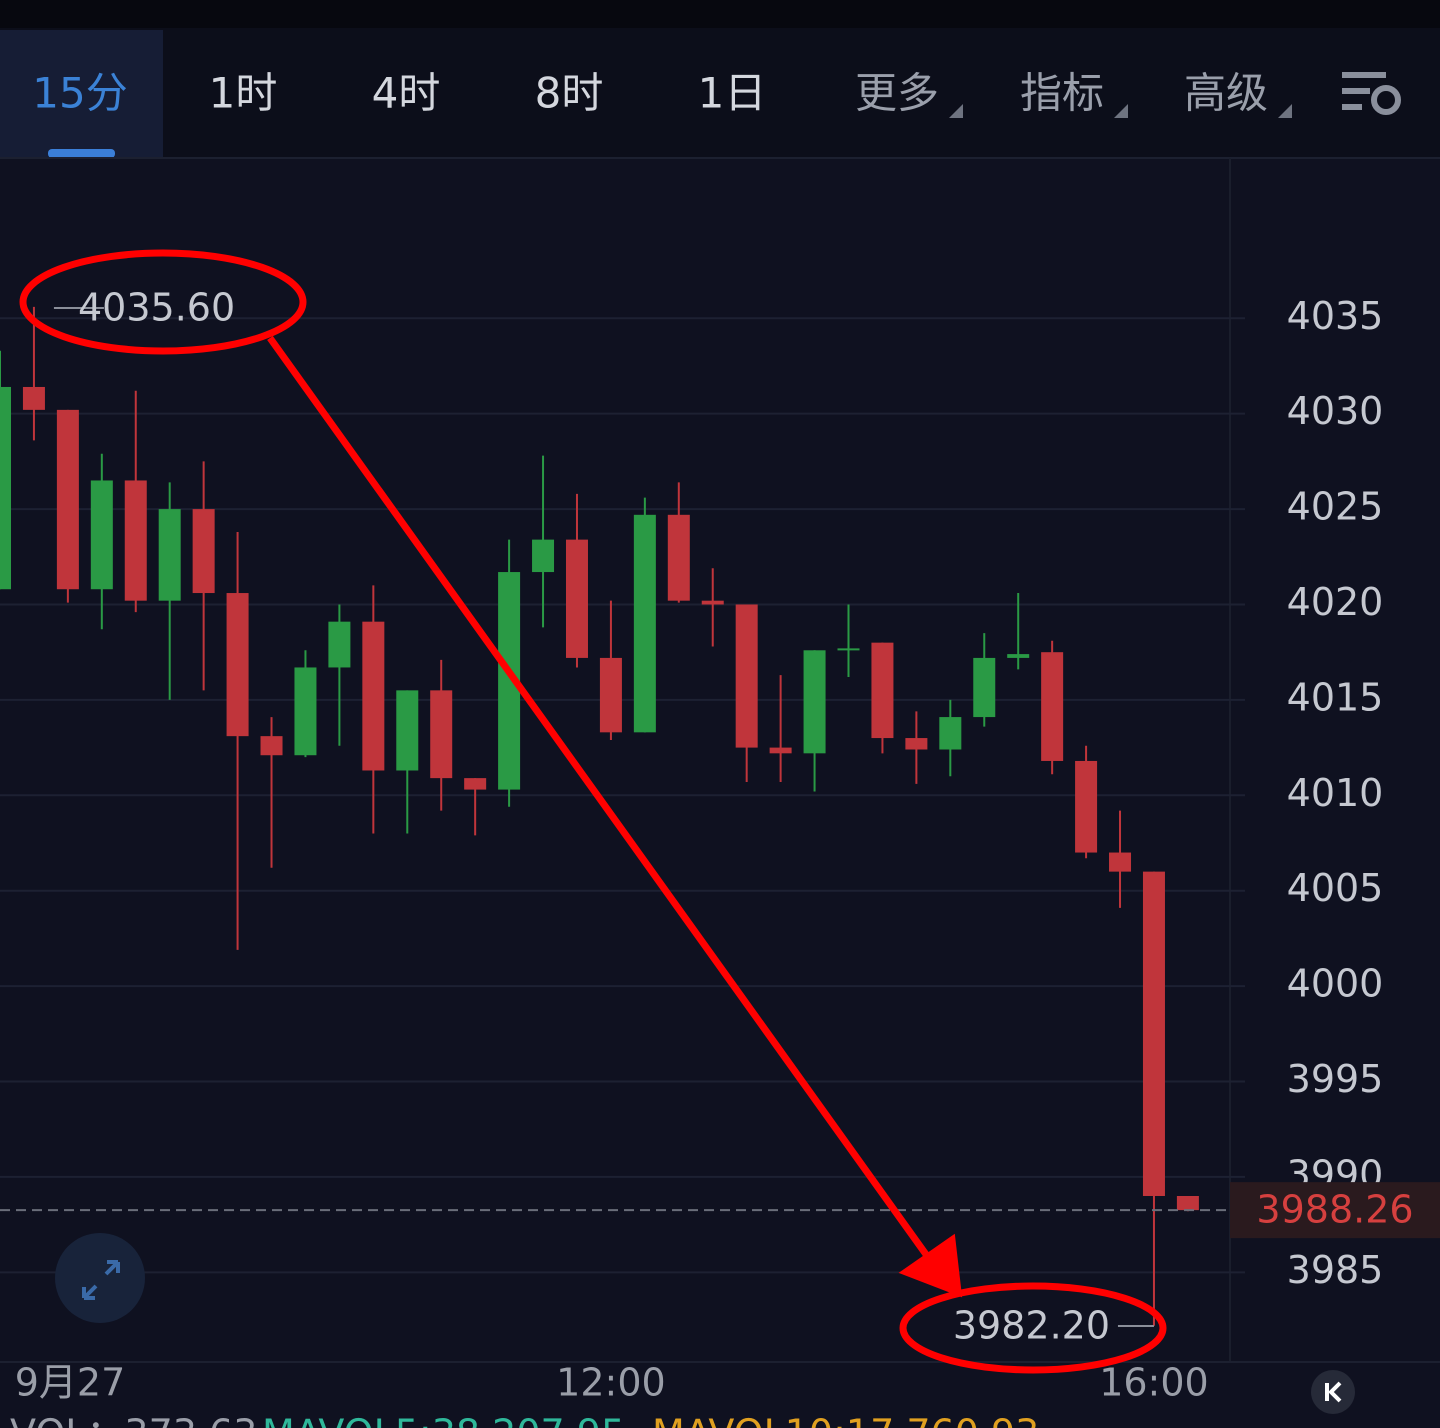  I want to click on y-tick-label: 3985, so click(1335, 1270).